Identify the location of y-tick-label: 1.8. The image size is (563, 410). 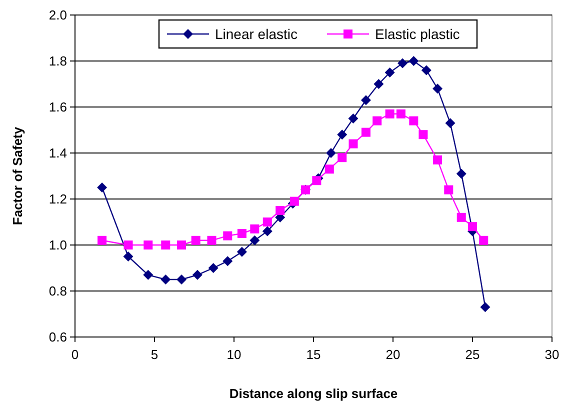
(57, 61).